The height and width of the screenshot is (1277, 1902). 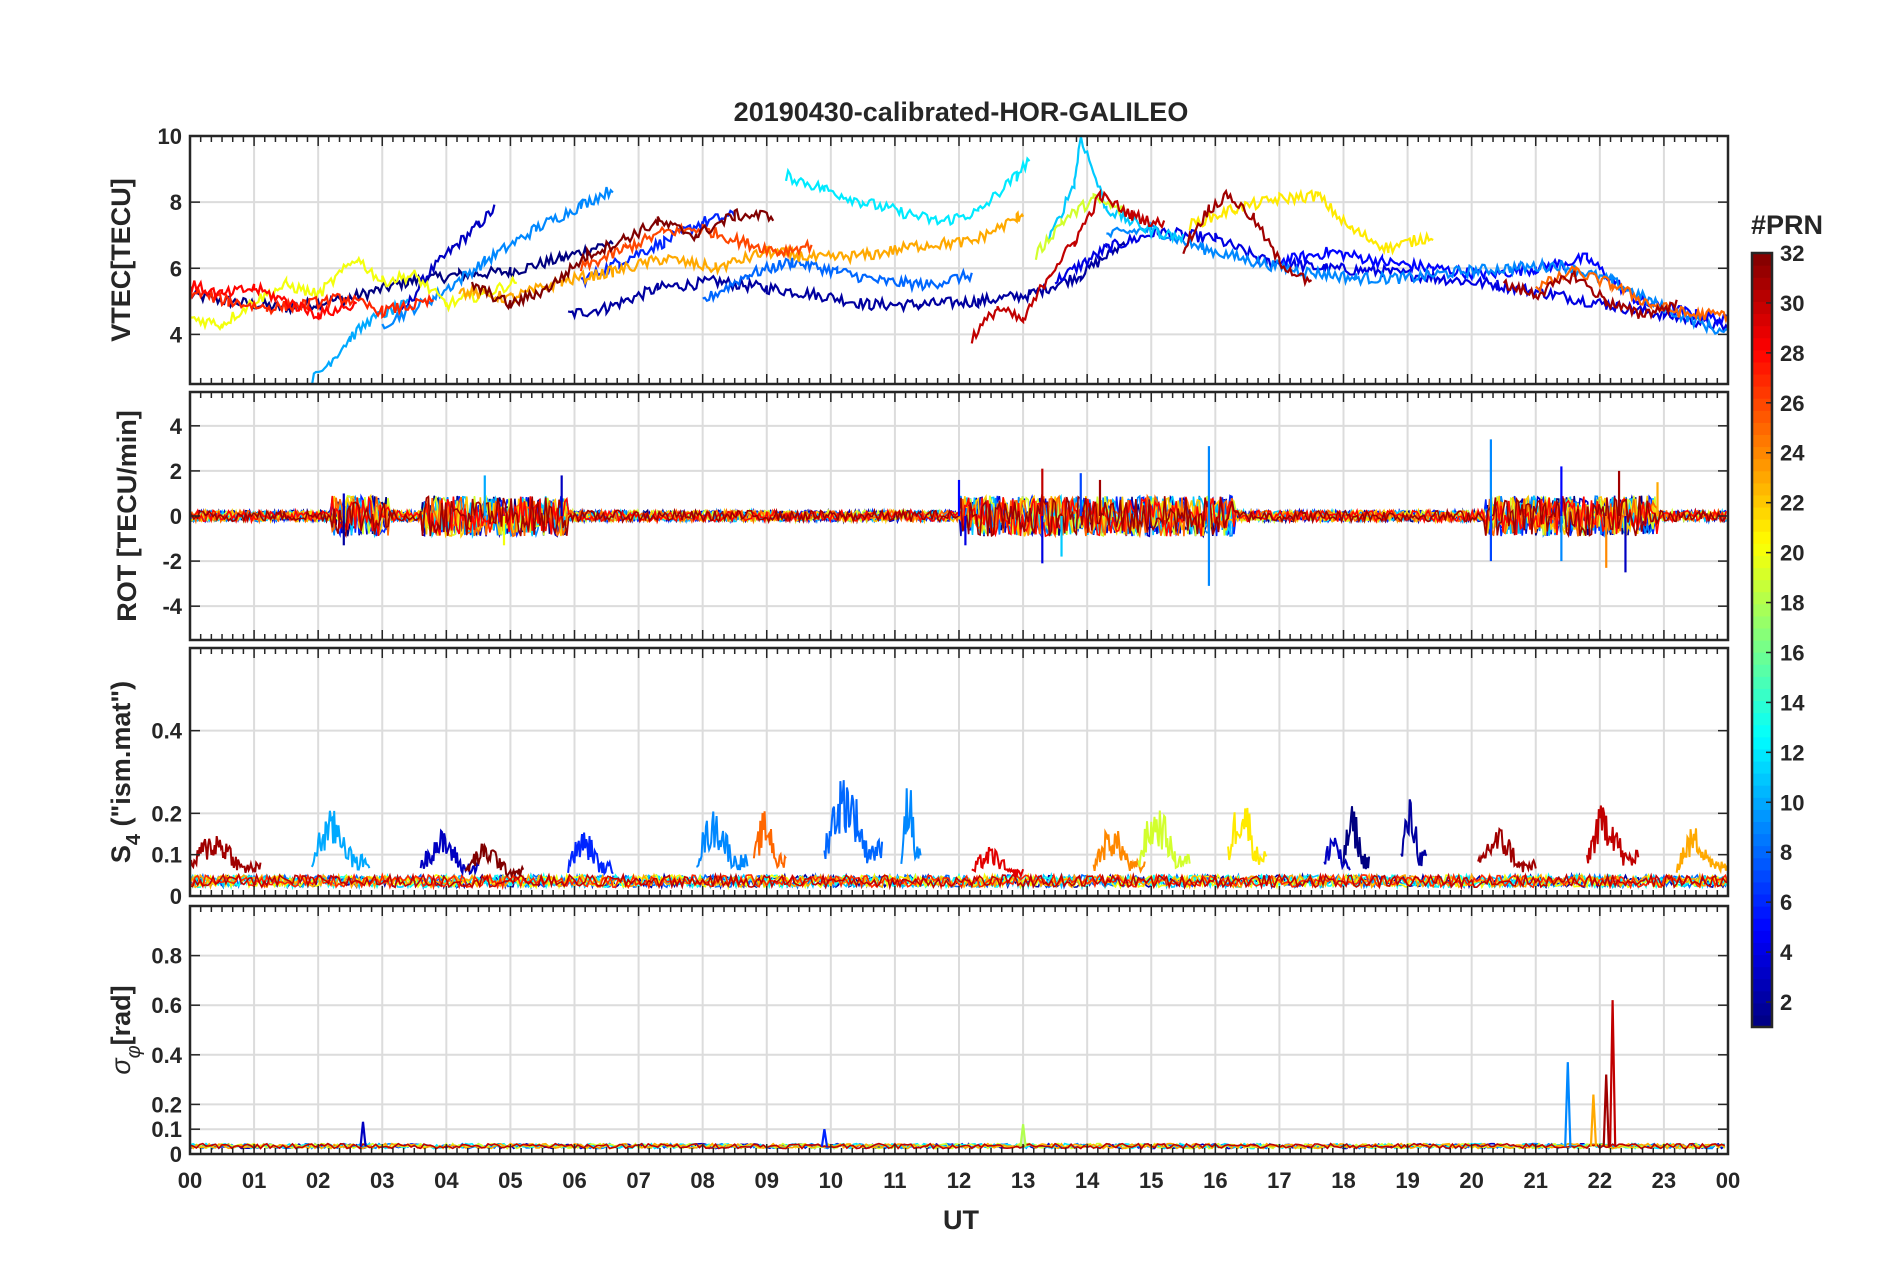 What do you see at coordinates (254, 1180) in the screenshot?
I see `x-tick-label: 01` at bounding box center [254, 1180].